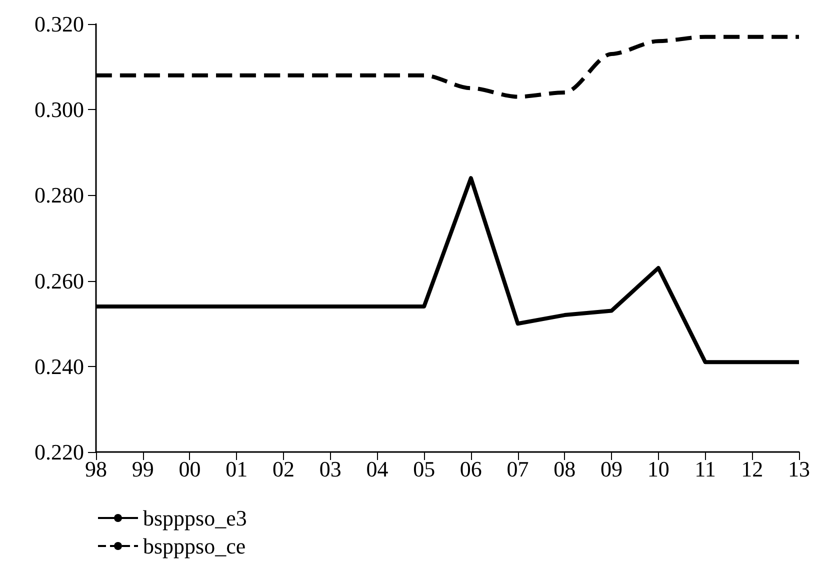 The image size is (837, 570). I want to click on x-tick-label: 98, so click(96, 469).